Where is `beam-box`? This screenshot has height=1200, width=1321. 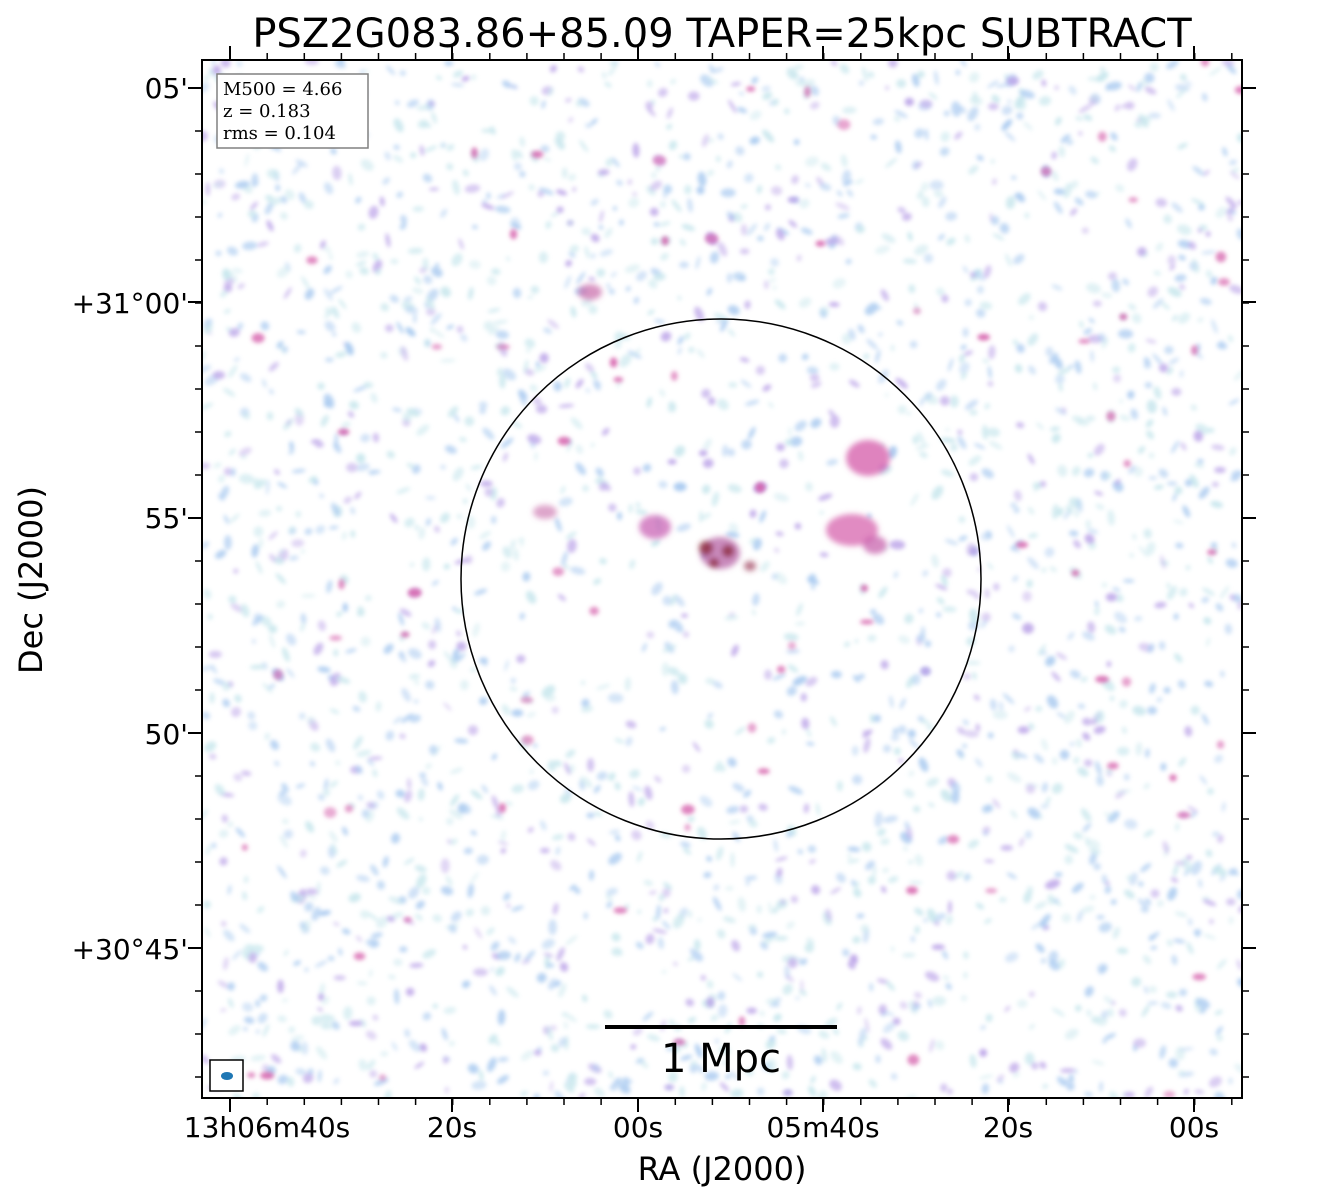 beam-box is located at coordinates (226, 1075).